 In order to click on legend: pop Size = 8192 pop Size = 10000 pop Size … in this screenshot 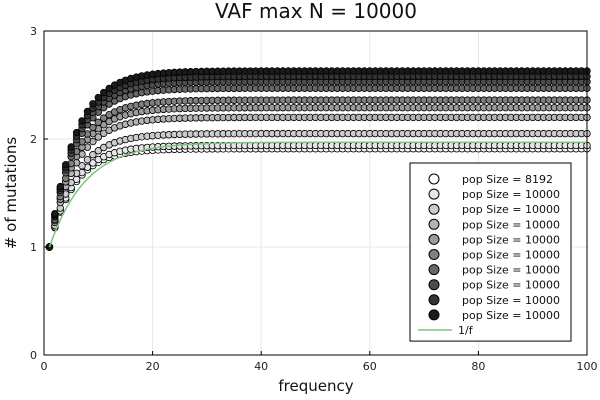, I will do `click(490, 252)`.